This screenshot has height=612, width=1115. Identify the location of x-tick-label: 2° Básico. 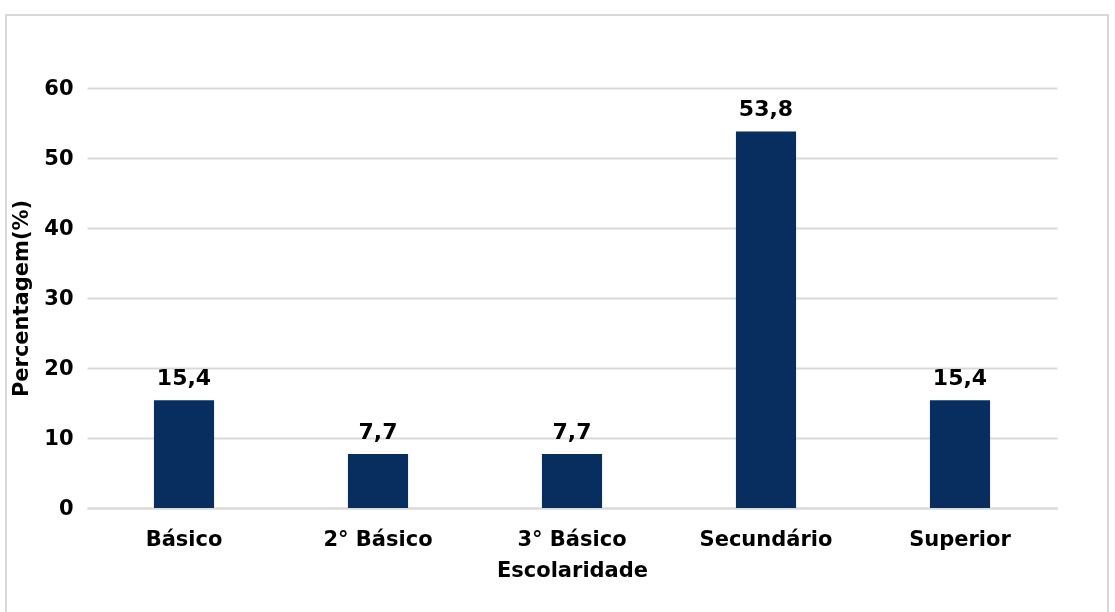
(378, 538).